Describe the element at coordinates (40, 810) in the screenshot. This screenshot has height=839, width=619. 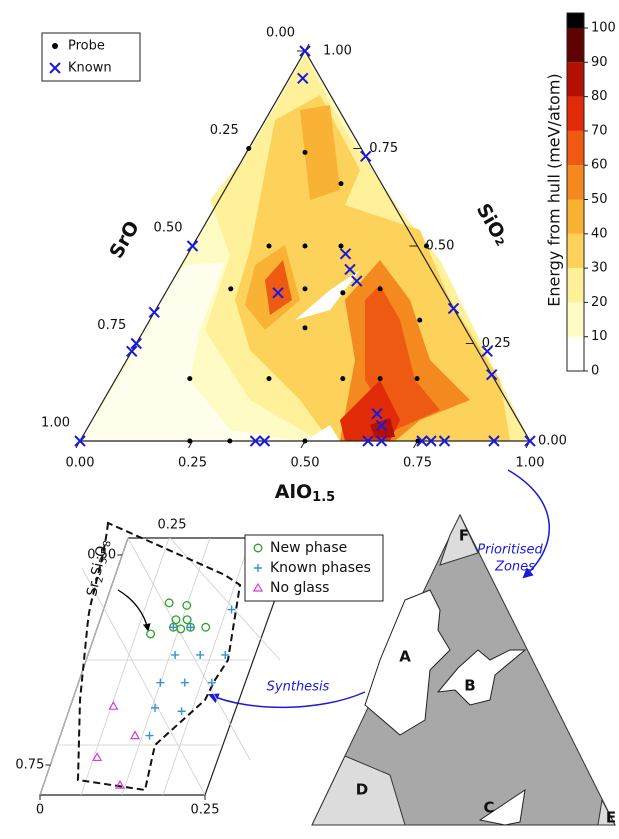
I see `tick-label: 0` at that location.